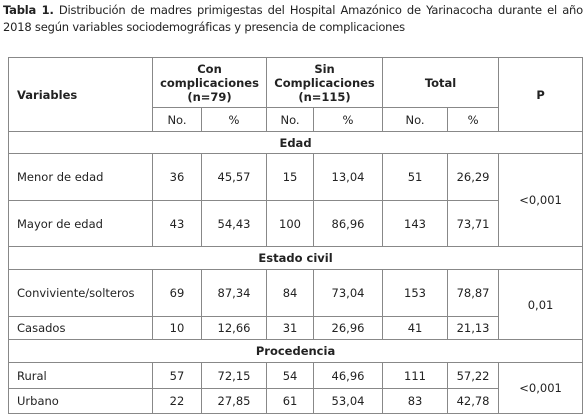 This screenshot has width=588, height=420. I want to click on data-cell: 22, so click(177, 401).